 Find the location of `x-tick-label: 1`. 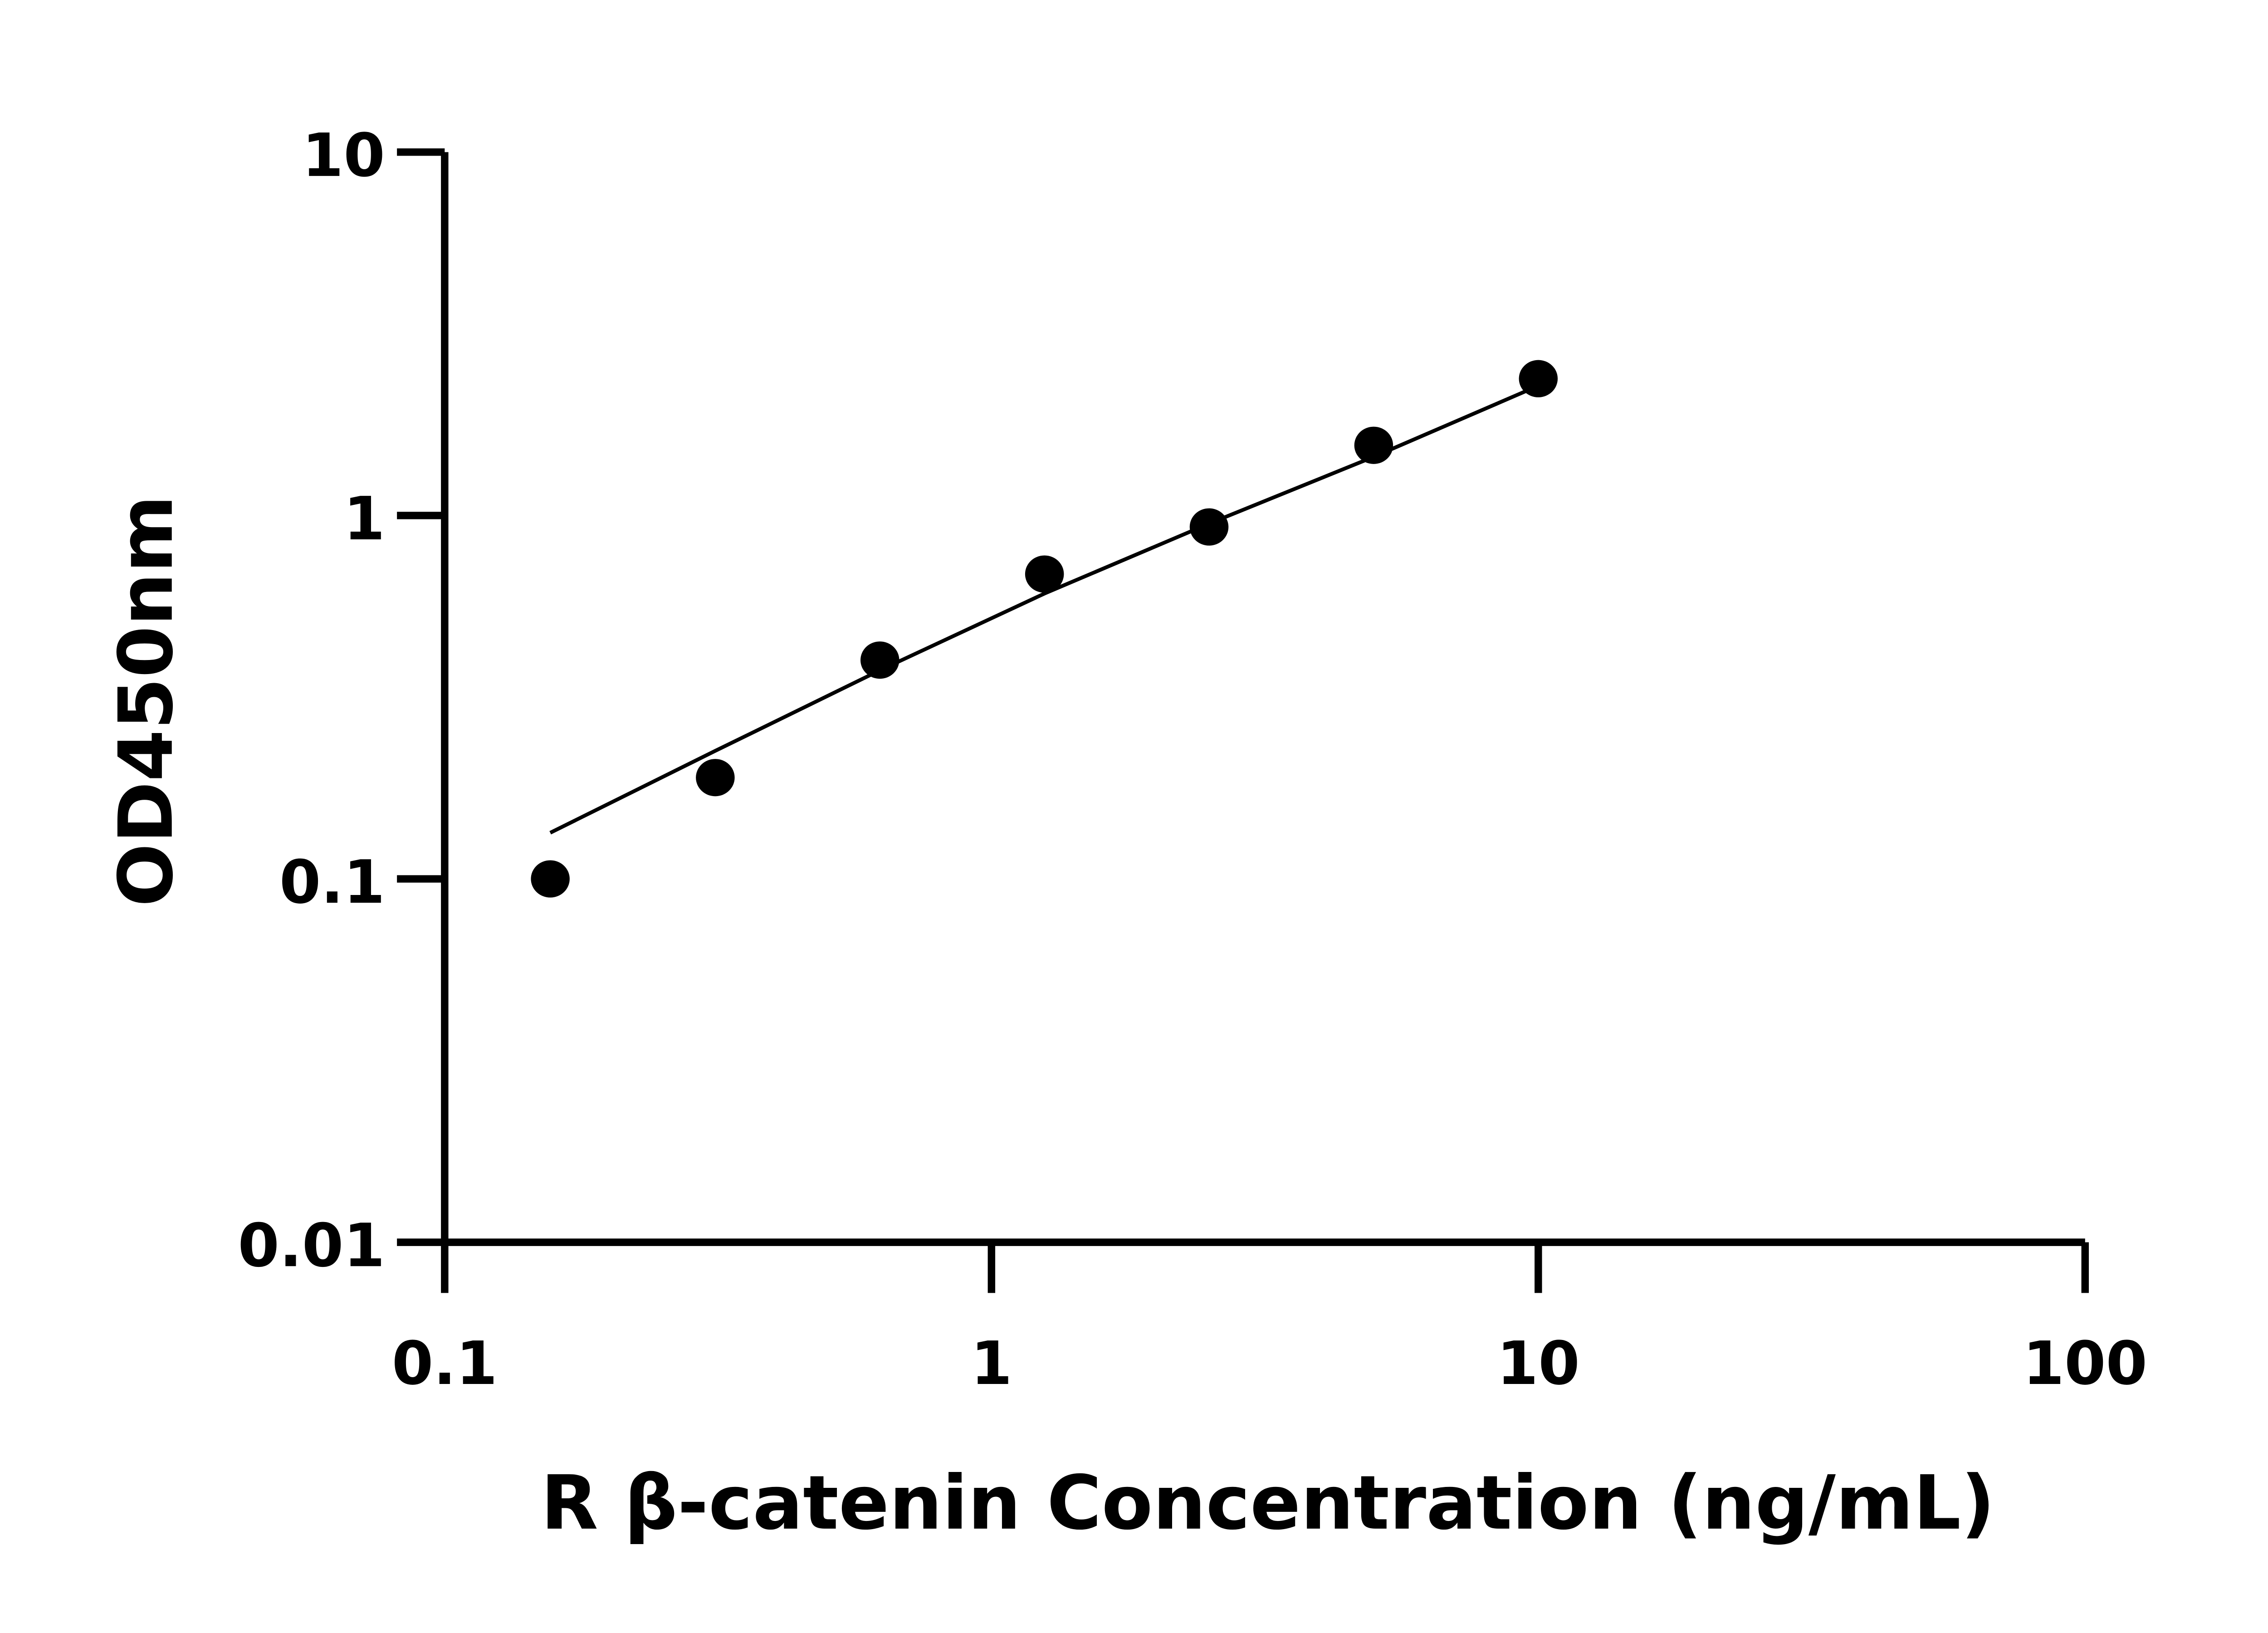

x-tick-label: 1 is located at coordinates (992, 1363).